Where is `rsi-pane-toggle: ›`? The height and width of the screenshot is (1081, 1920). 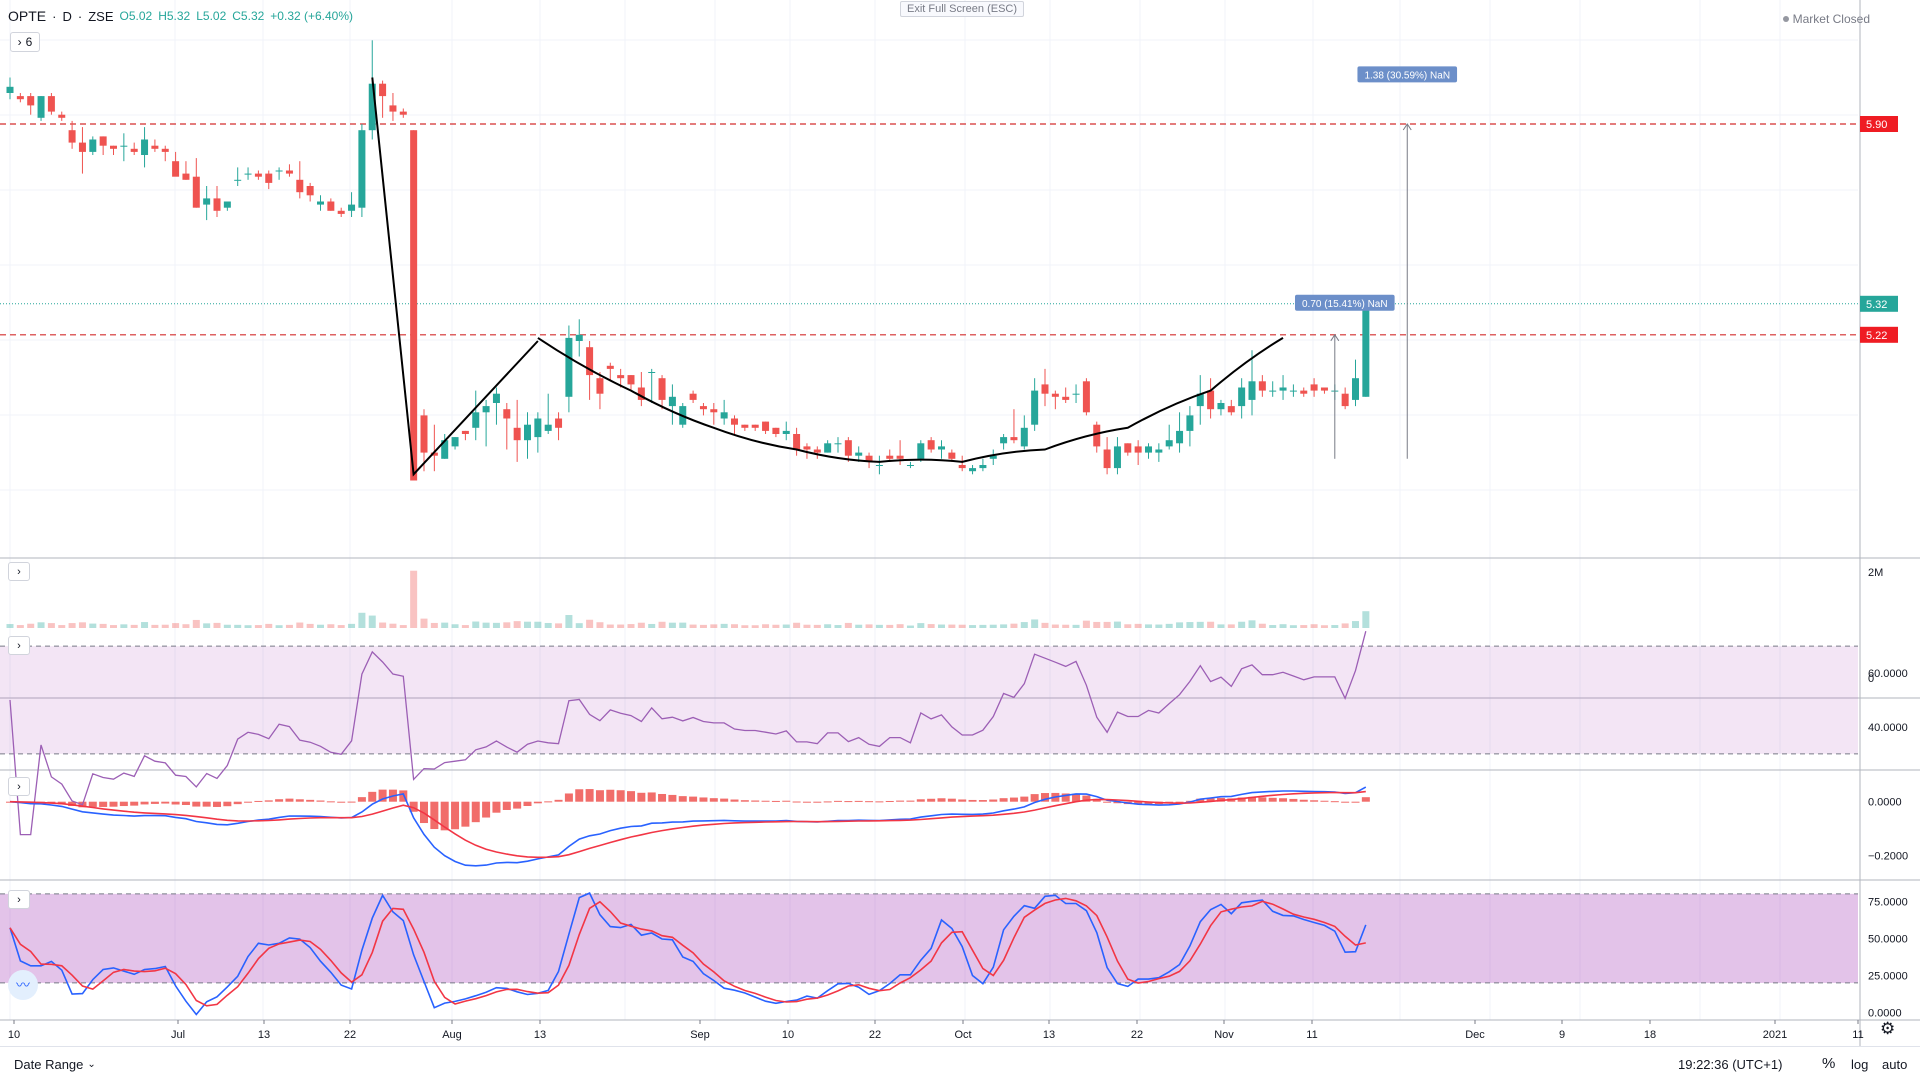
rsi-pane-toggle: › is located at coordinates (19, 645).